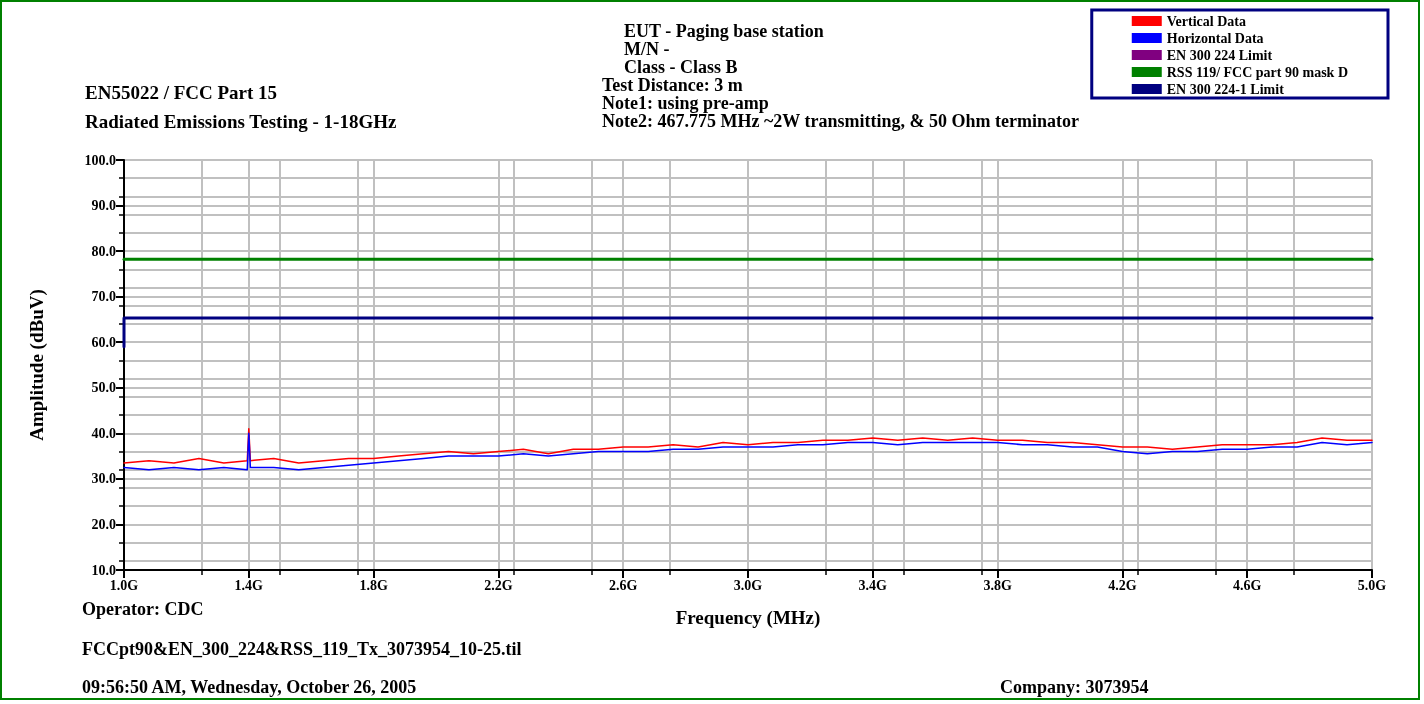  I want to click on y-tick-label: 80.0, so click(103, 251).